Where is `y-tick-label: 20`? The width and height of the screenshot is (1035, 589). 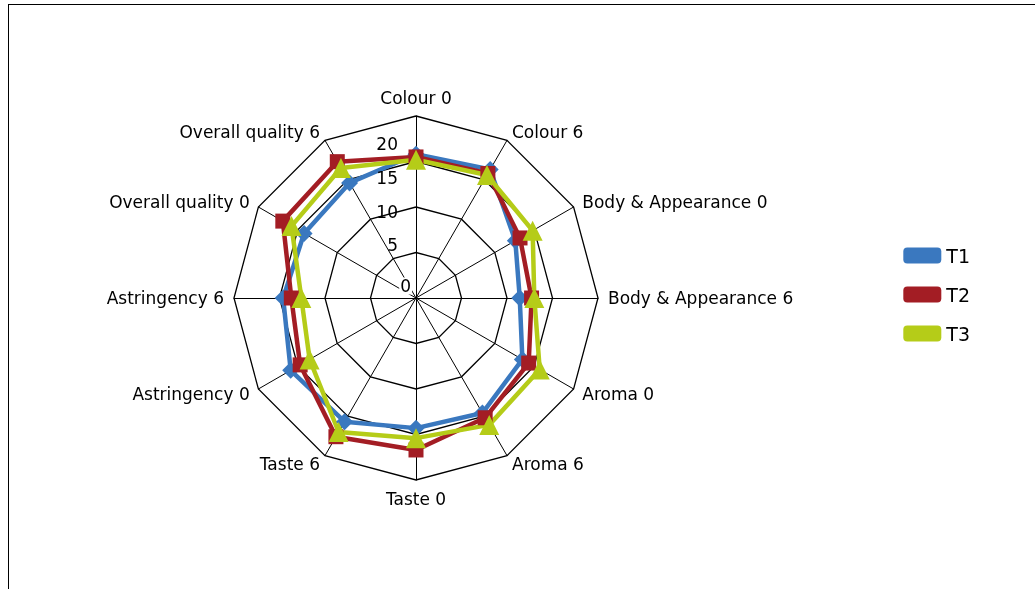
y-tick-label: 20 is located at coordinates (387, 144).